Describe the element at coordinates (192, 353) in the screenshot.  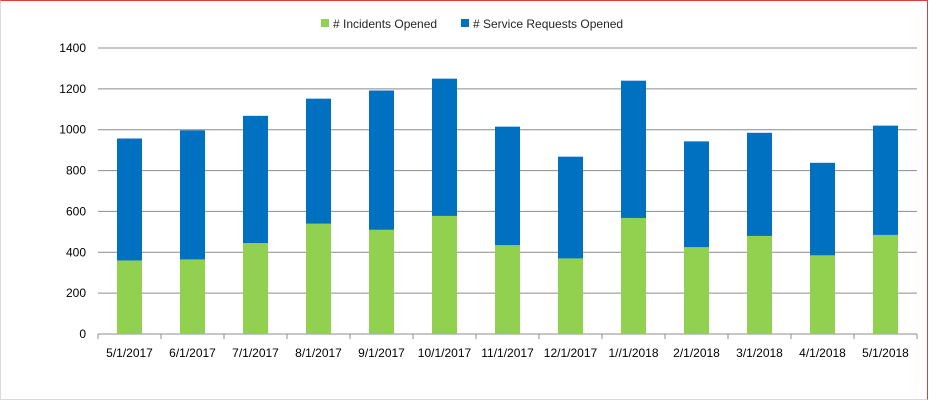
I see `x-tick-label: 6/1/2017` at that location.